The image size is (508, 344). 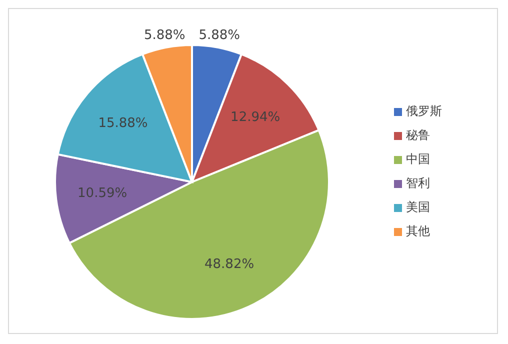 What do you see at coordinates (418, 207) in the screenshot?
I see `legend-label: 美国` at bounding box center [418, 207].